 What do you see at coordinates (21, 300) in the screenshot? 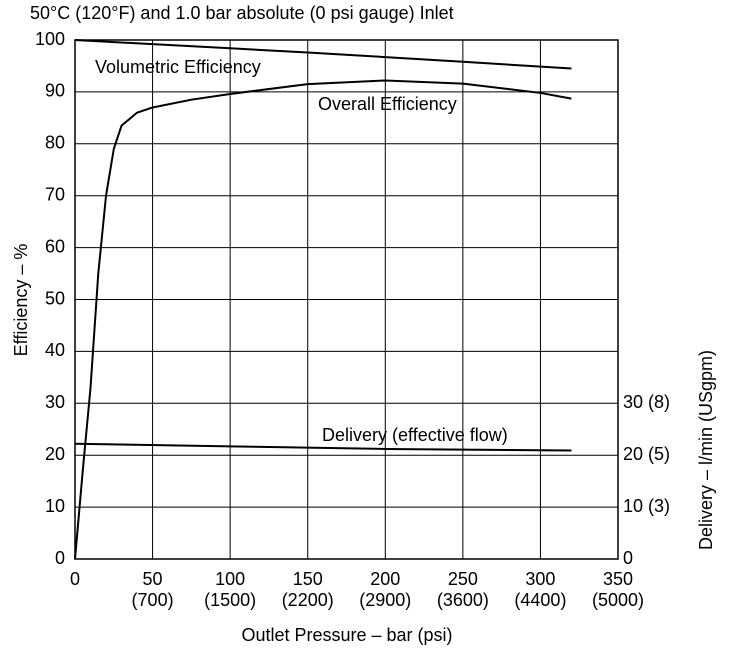
I see `y-axis-label: Efficiency – %` at bounding box center [21, 300].